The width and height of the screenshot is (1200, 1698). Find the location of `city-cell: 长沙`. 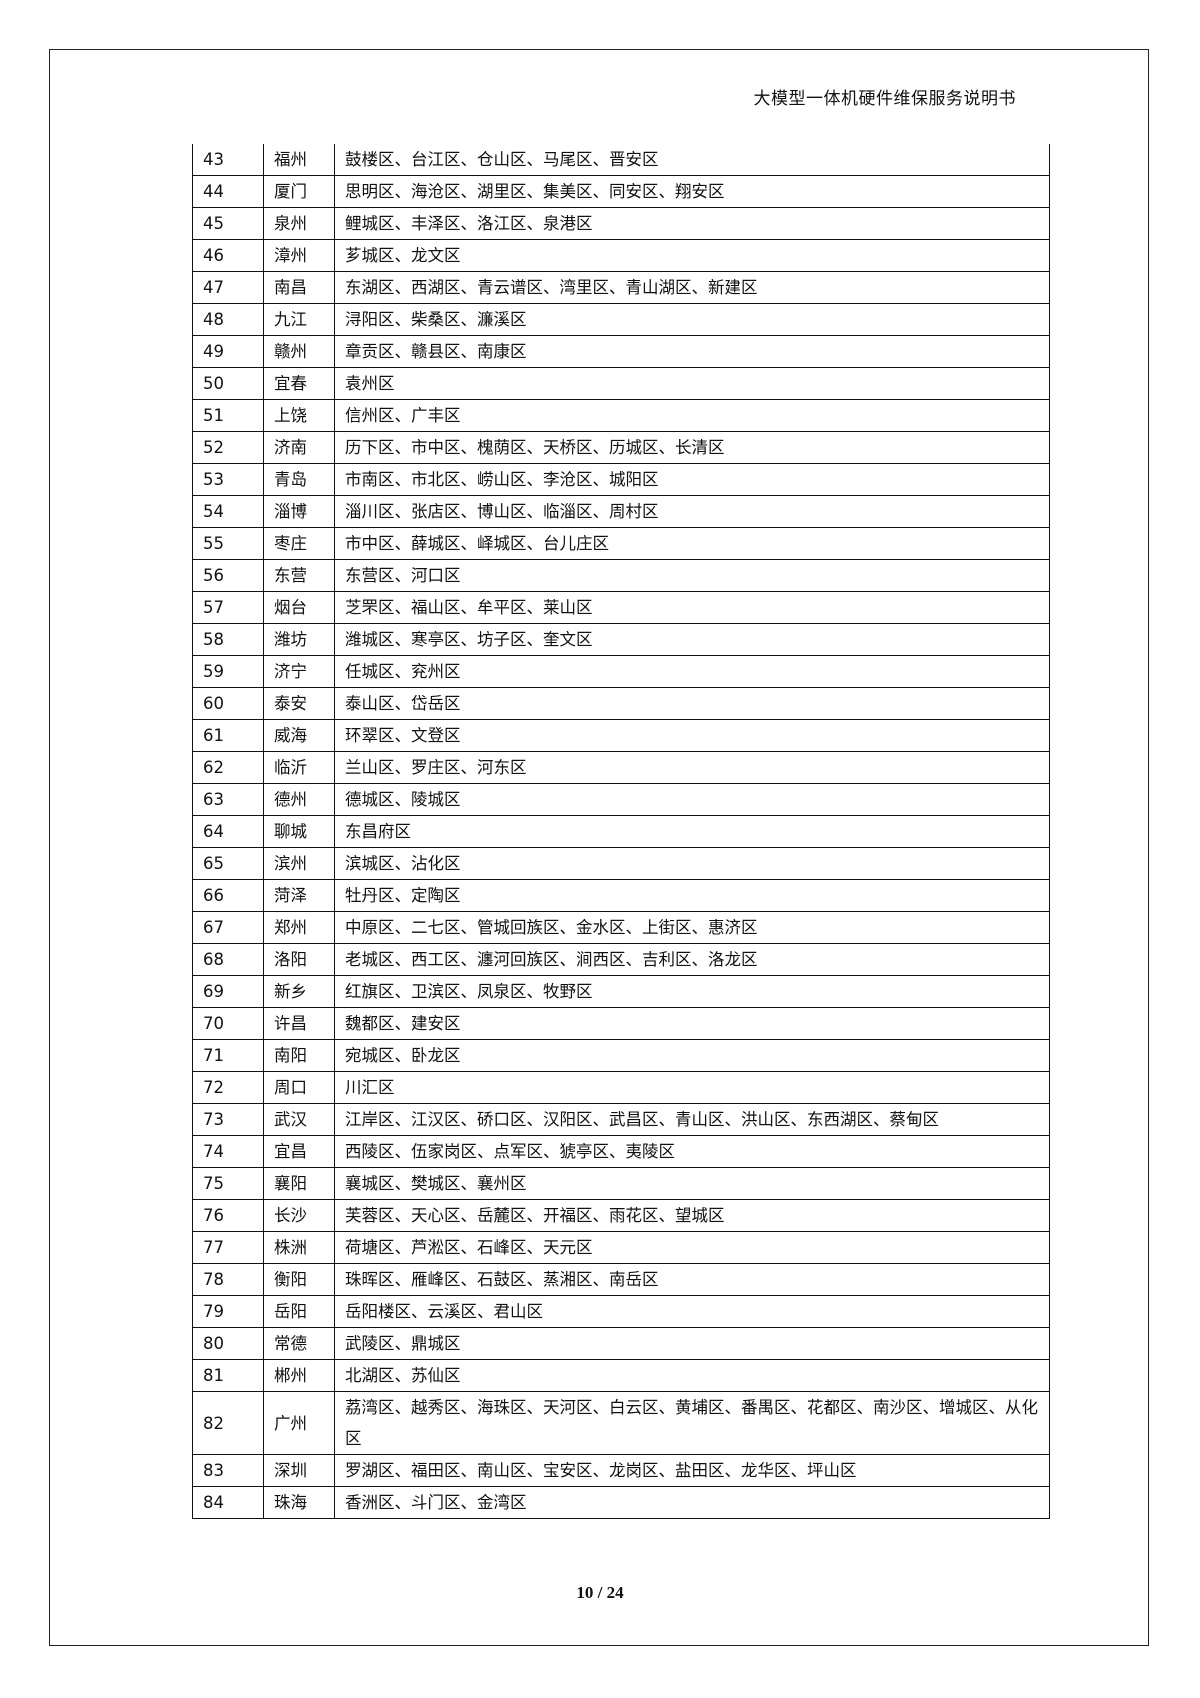

city-cell: 长沙 is located at coordinates (299, 1215).